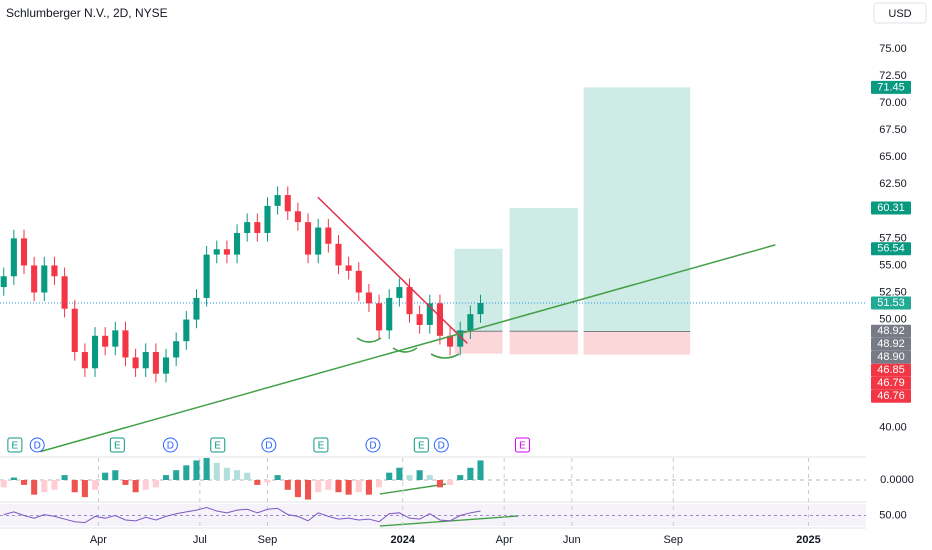 The width and height of the screenshot is (932, 550). I want to click on price-label: 51.53, so click(891, 303).